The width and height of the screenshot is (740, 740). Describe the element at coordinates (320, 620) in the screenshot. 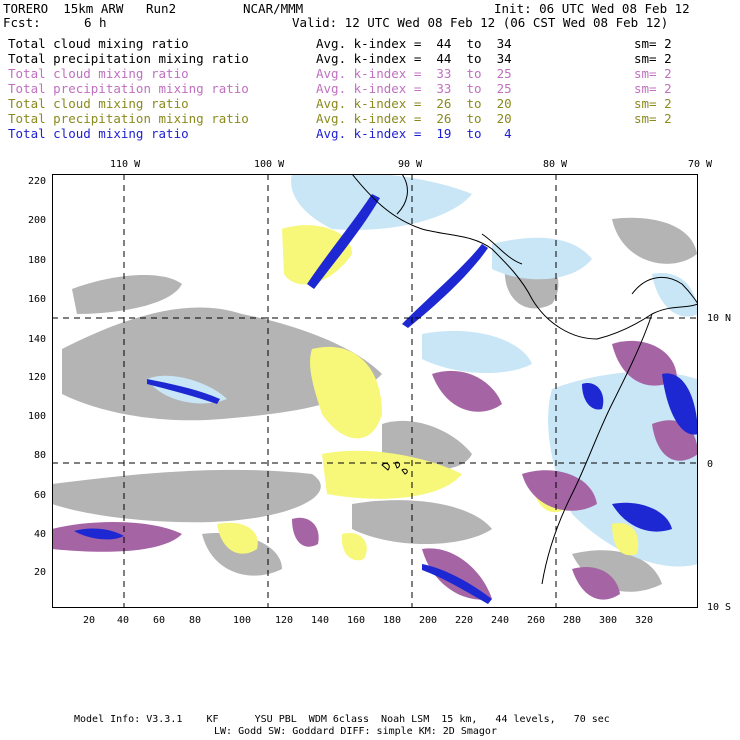

I see `x-tick-label: 140` at that location.